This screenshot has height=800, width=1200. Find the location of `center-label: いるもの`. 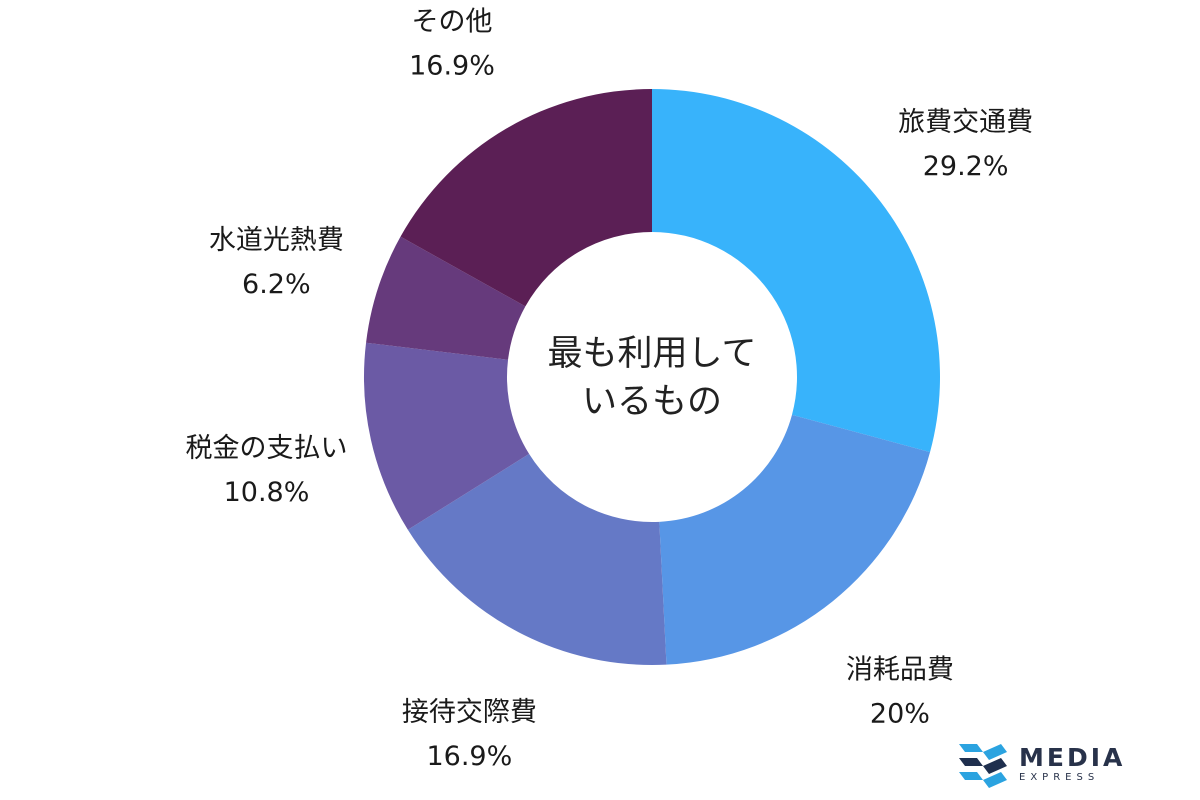

center-label: いるもの is located at coordinates (652, 402).